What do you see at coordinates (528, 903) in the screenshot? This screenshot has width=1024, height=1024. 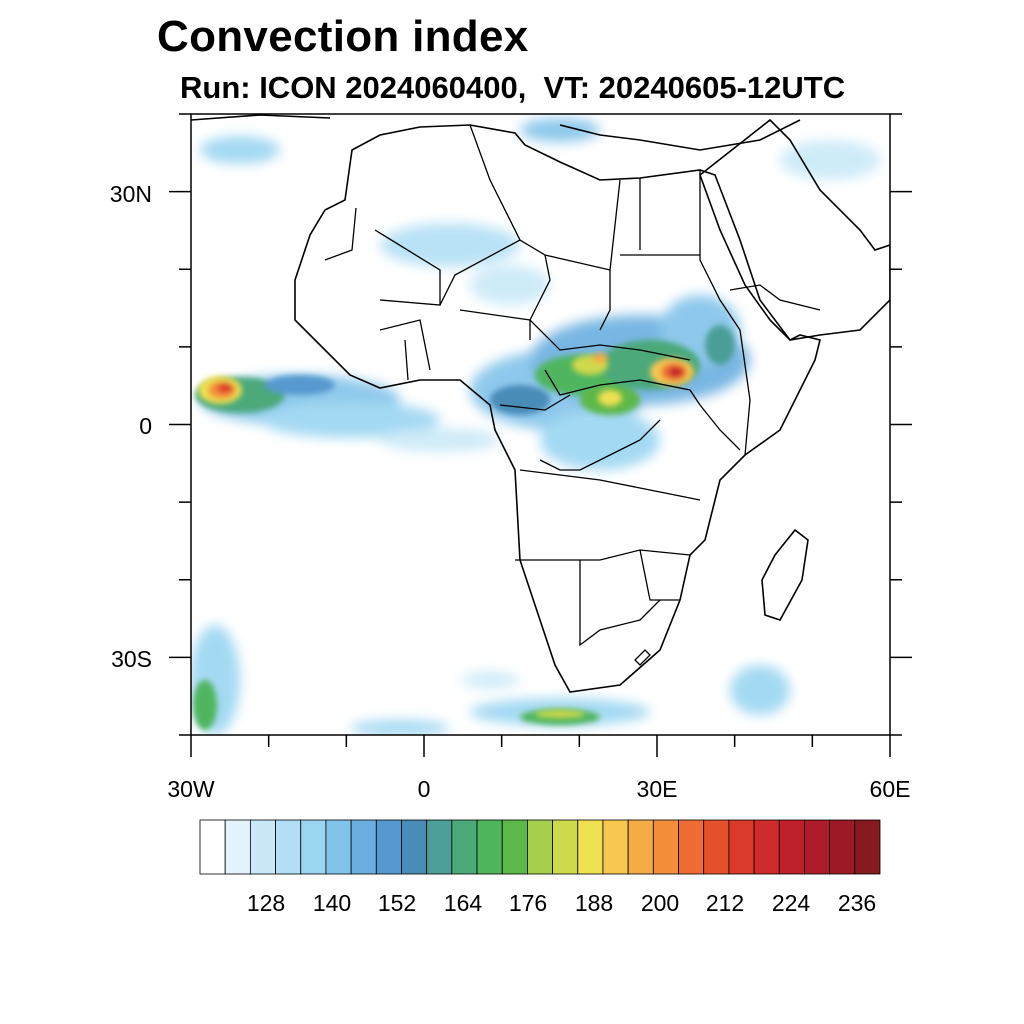 I see `colorbar-label: 176` at bounding box center [528, 903].